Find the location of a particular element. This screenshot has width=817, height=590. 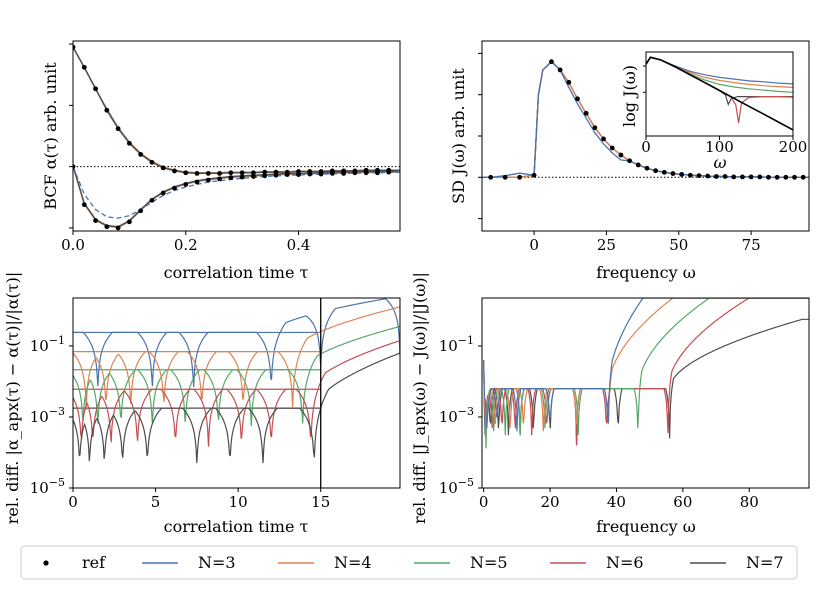

sd-error-n3 is located at coordinates (646, 365).